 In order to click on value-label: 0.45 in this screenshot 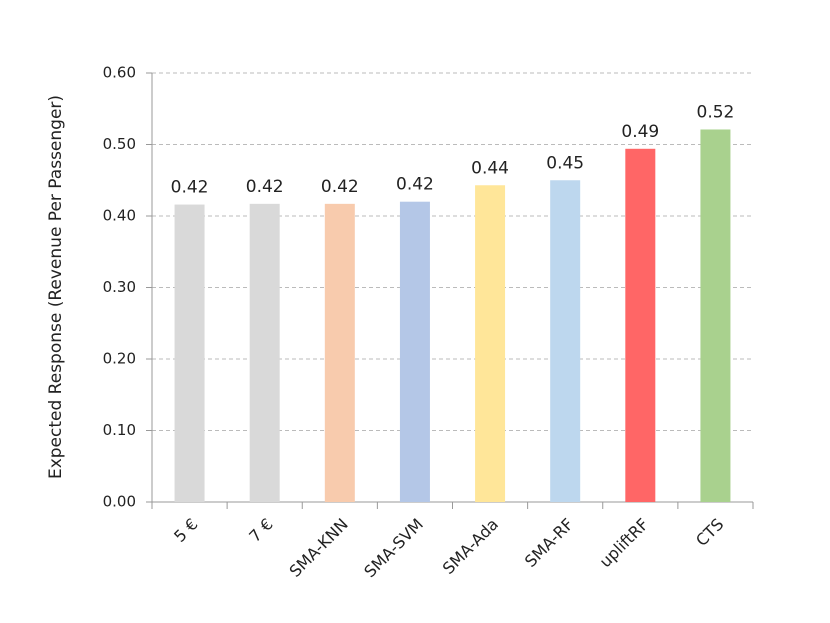, I will do `click(565, 163)`.